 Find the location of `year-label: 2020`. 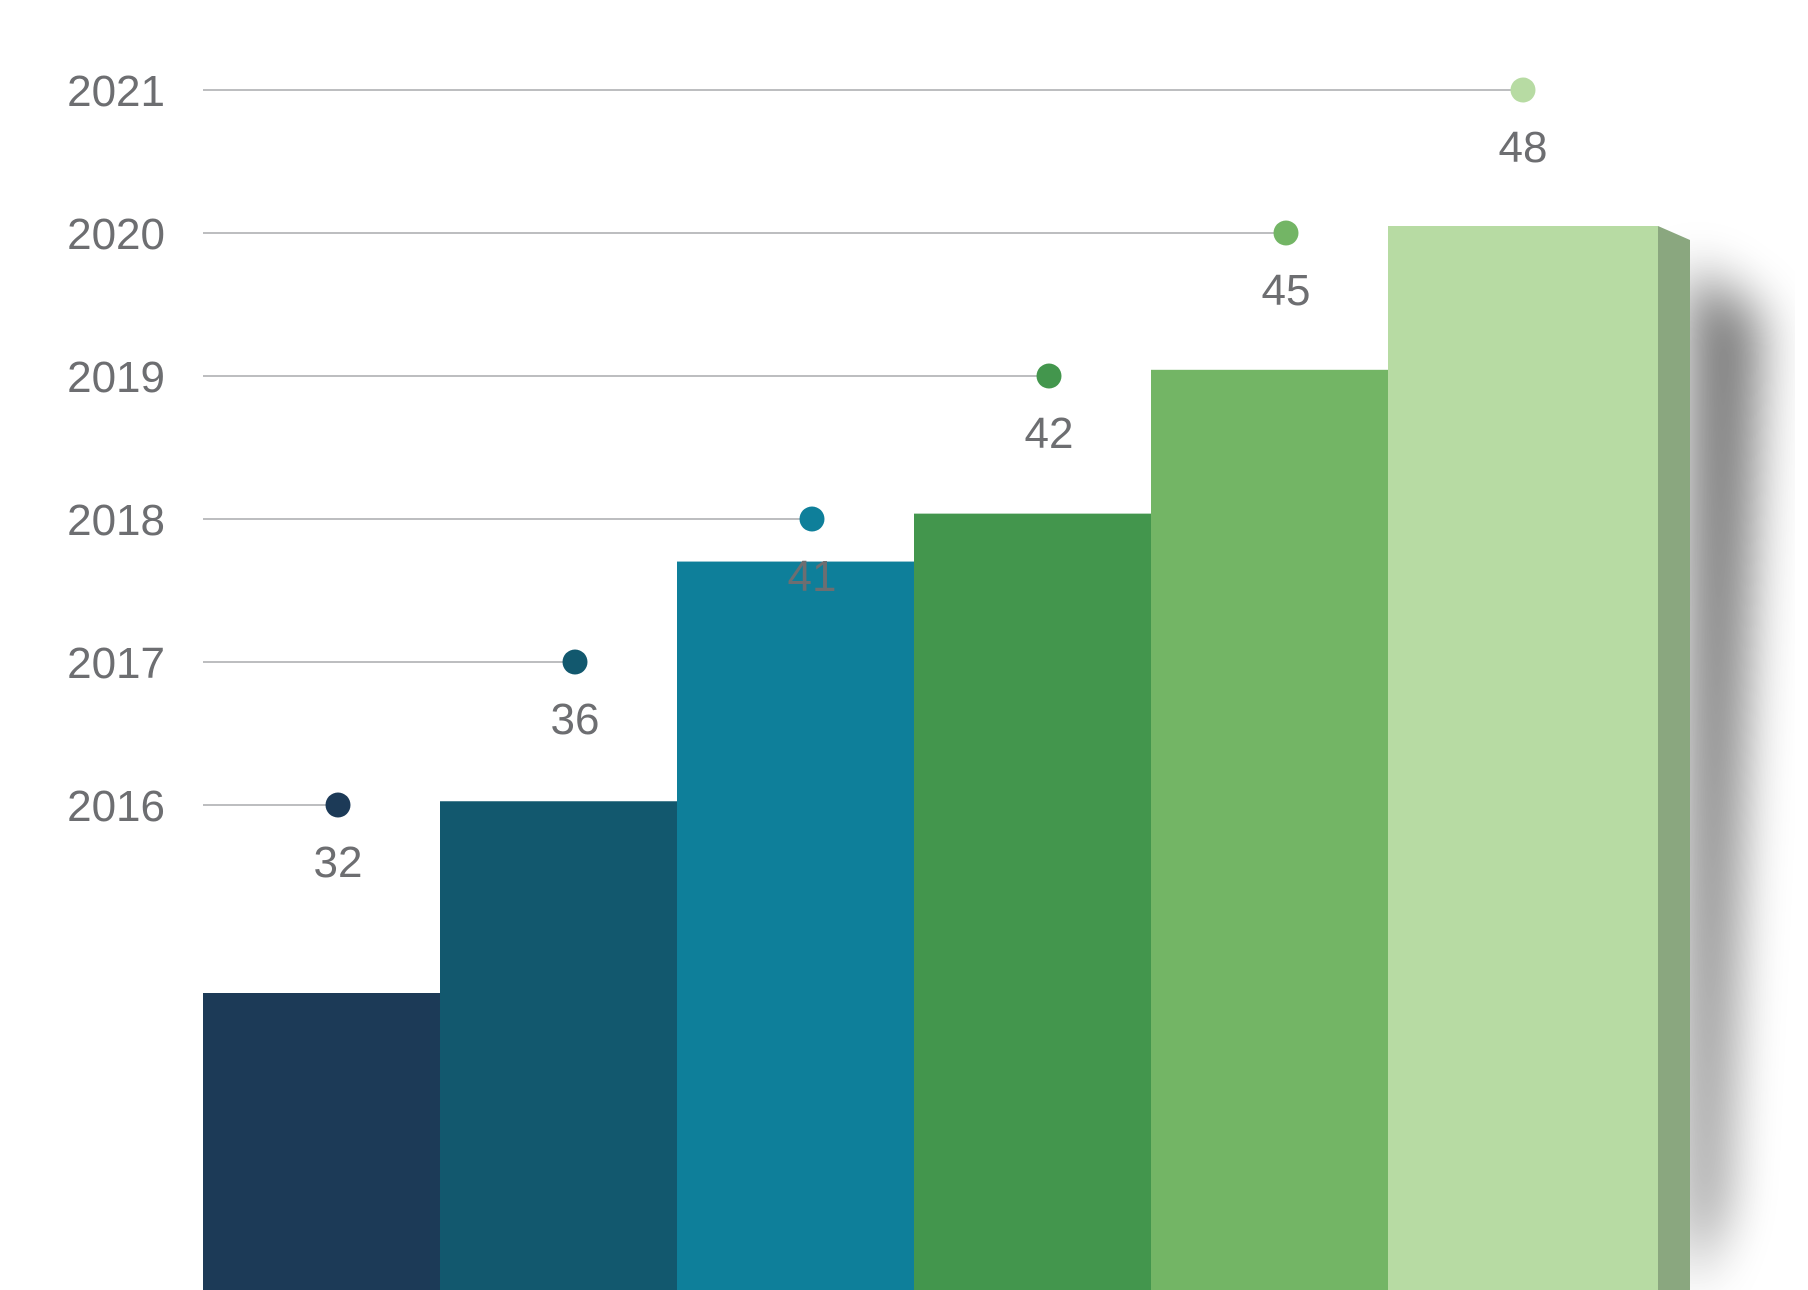

year-label: 2020 is located at coordinates (116, 234).